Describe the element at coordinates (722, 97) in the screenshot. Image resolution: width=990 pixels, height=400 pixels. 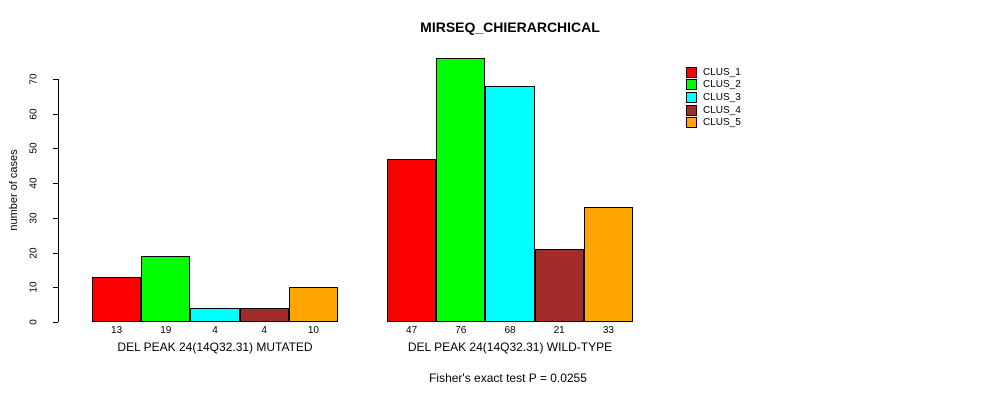
I see `legend-label: CLUS_3` at that location.